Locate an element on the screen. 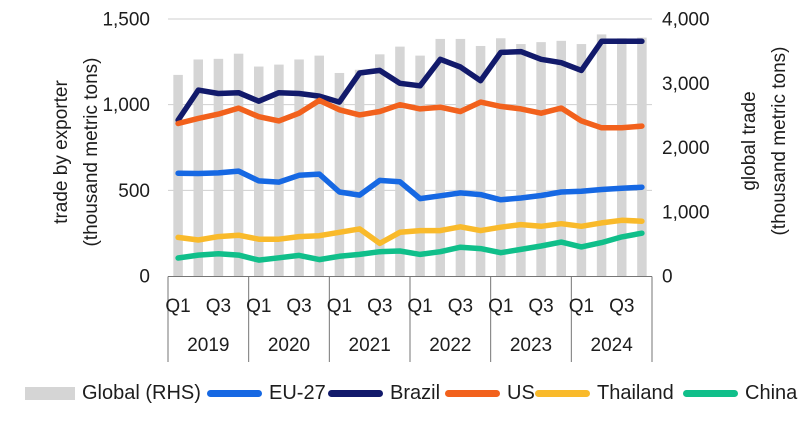 The width and height of the screenshot is (801, 438). legend-item-china: China is located at coordinates (740, 393).